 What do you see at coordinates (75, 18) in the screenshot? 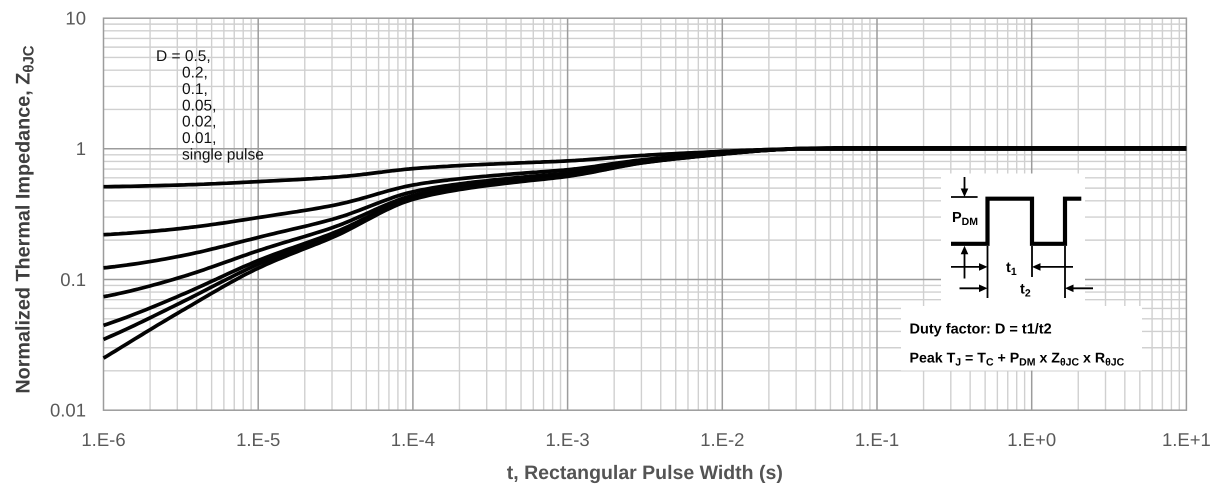
I see `svg-text: 10` at bounding box center [75, 18].